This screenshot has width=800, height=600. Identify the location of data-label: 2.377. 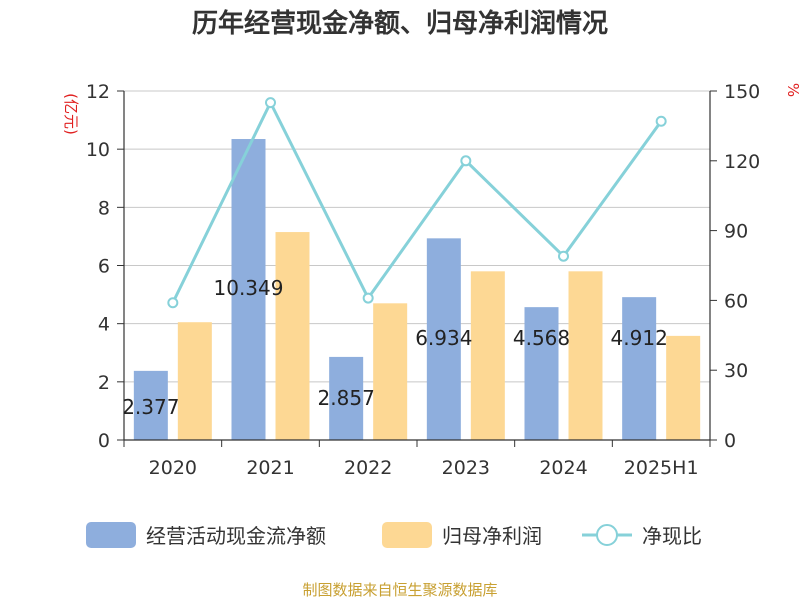
(150, 407).